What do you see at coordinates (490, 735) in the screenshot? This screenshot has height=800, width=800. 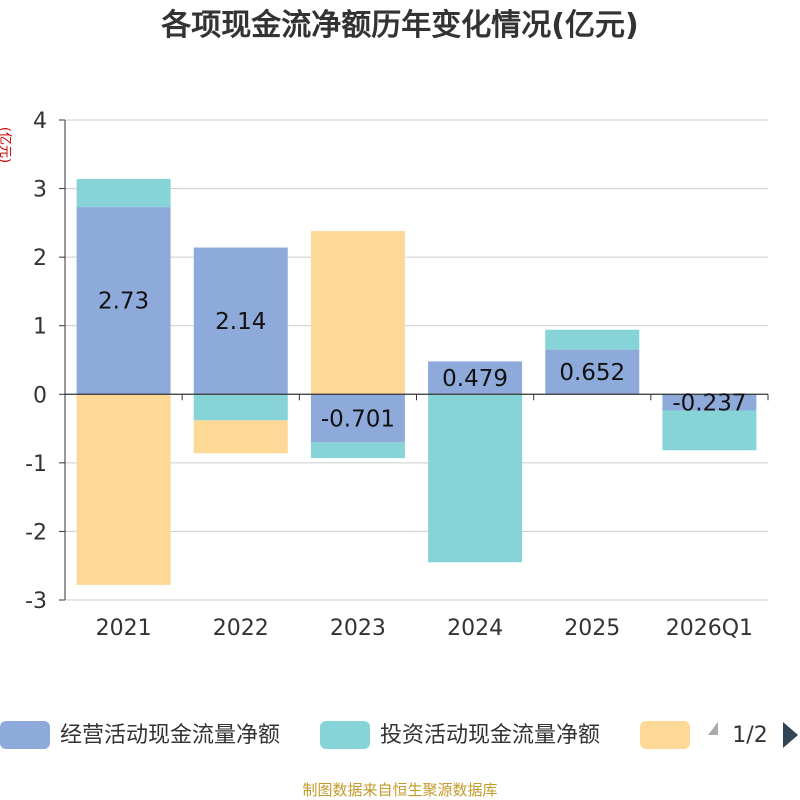 I see `legend-label: 投资活动现金流量净额` at bounding box center [490, 735].